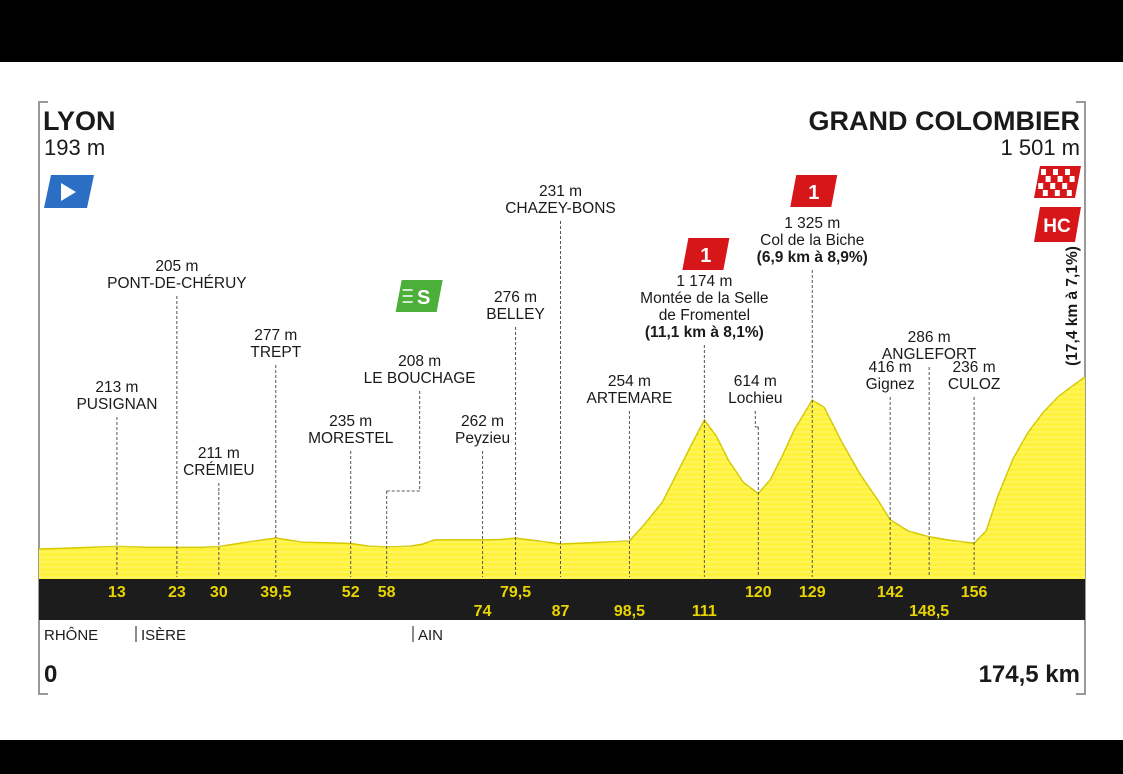 The width and height of the screenshot is (1123, 774). I want to click on point-altitude: 416 m, so click(890, 367).